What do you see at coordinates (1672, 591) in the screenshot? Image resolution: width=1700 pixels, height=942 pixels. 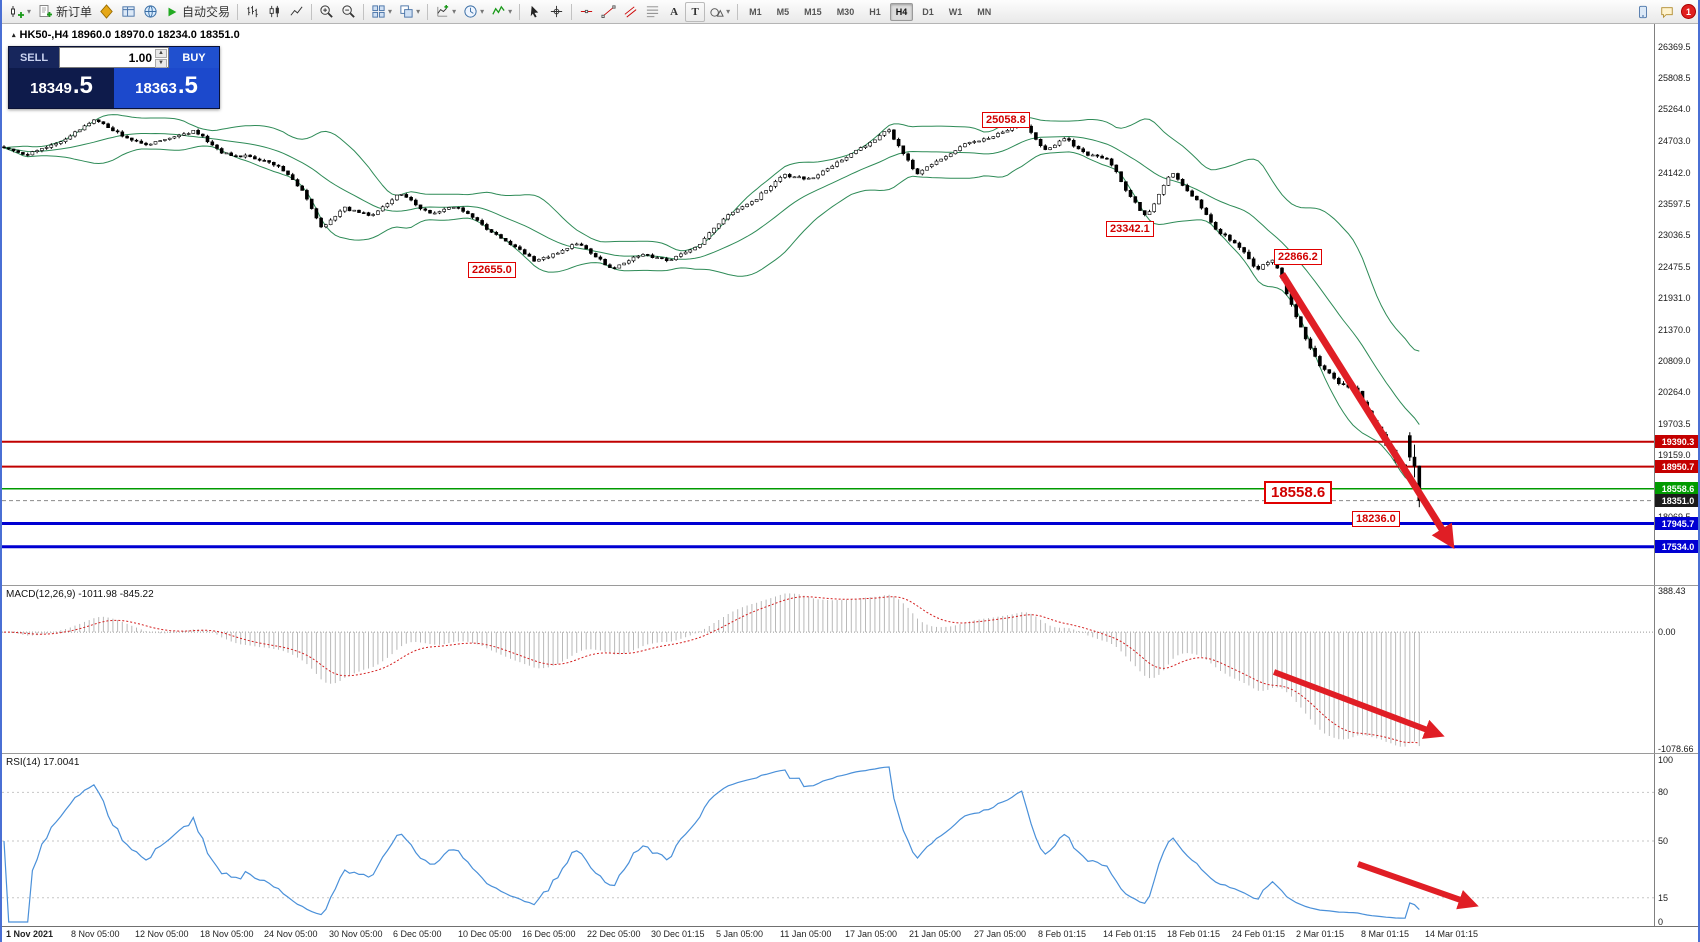 I see `macd-axis-label: 388.43` at bounding box center [1672, 591].